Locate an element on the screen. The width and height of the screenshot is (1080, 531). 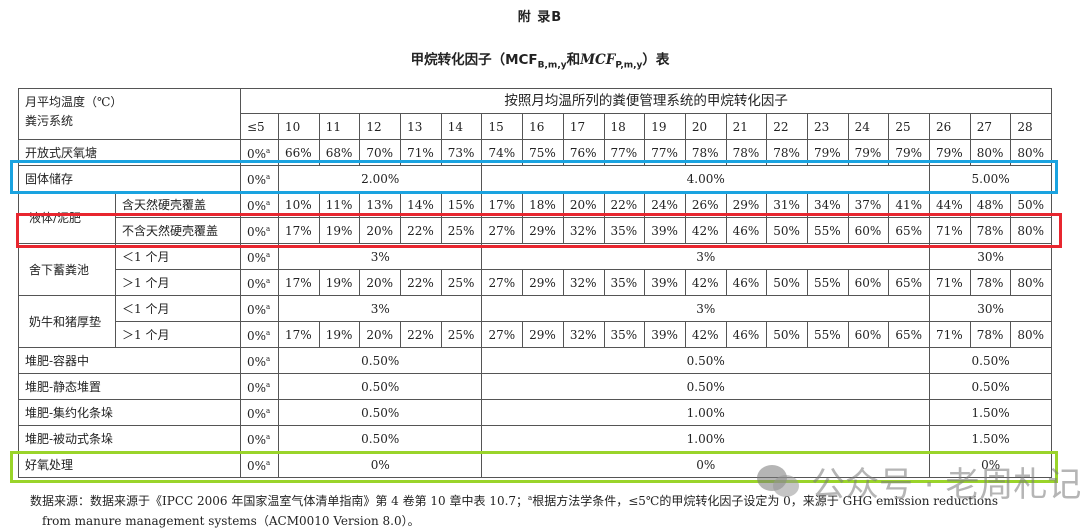
value-span-26-28: 0% is located at coordinates (990, 464).